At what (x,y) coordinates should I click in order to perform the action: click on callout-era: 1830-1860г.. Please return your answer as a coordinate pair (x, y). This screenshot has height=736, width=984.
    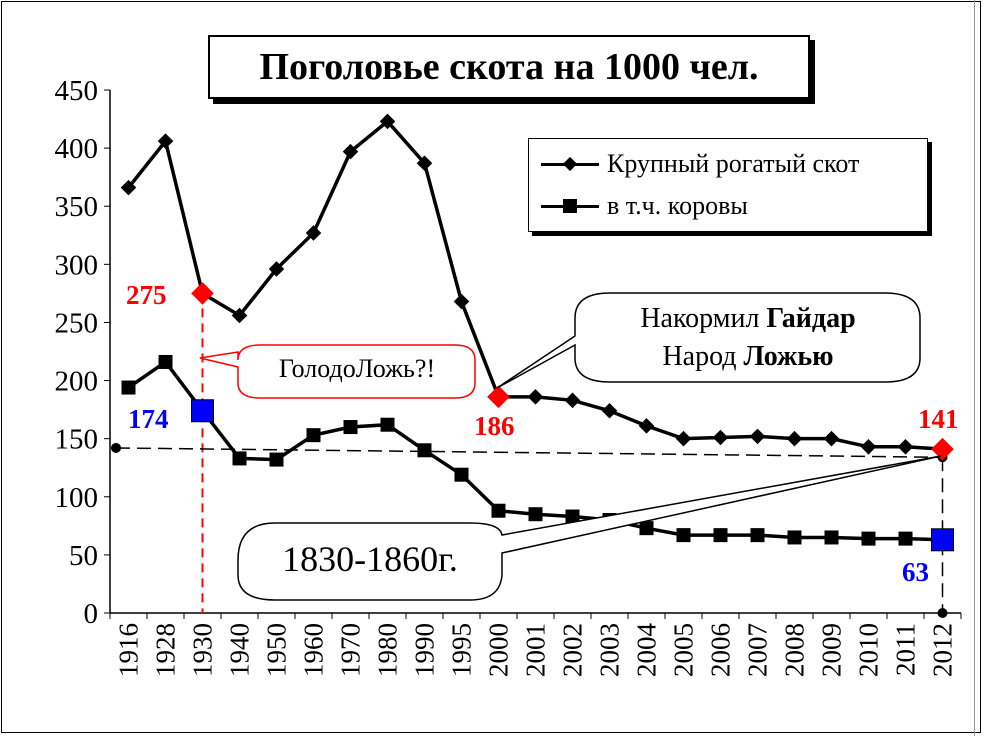
    Looking at the image, I should click on (370, 559).